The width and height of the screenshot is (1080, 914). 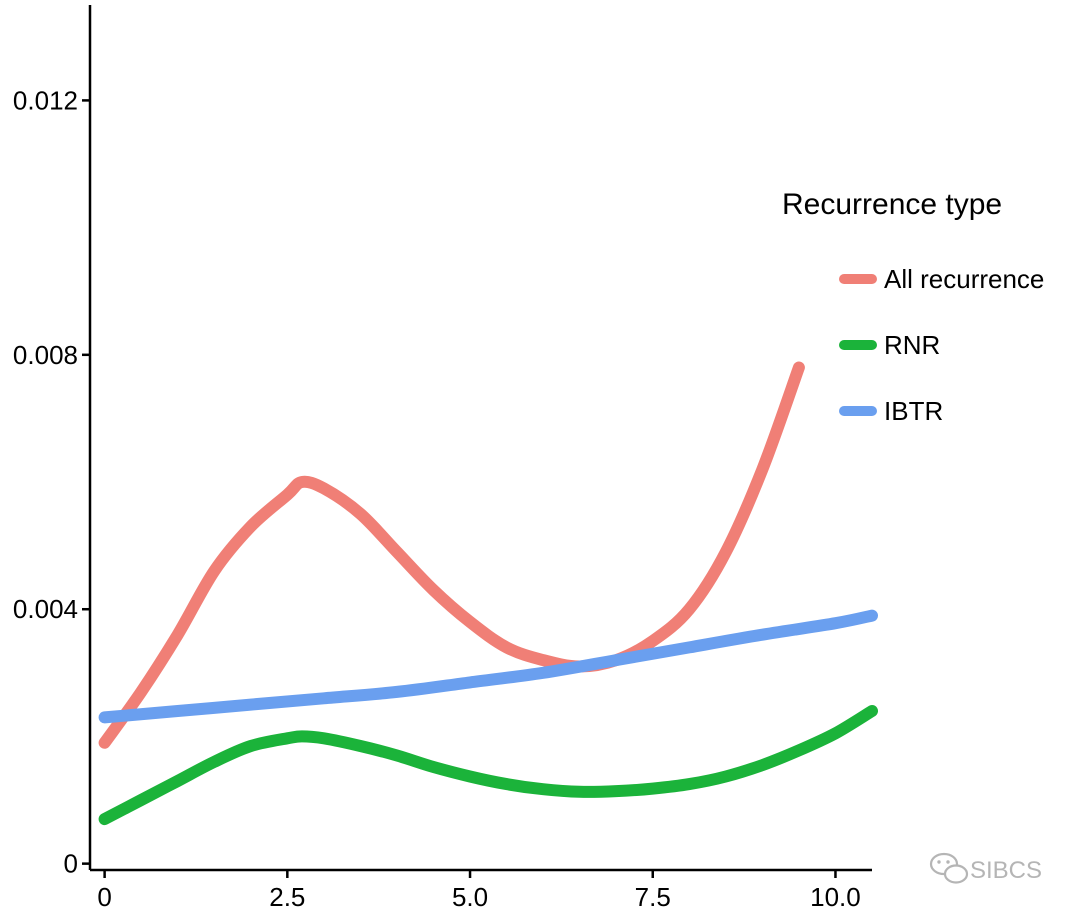 What do you see at coordinates (104, 897) in the screenshot?
I see `x-tick-label: 0` at bounding box center [104, 897].